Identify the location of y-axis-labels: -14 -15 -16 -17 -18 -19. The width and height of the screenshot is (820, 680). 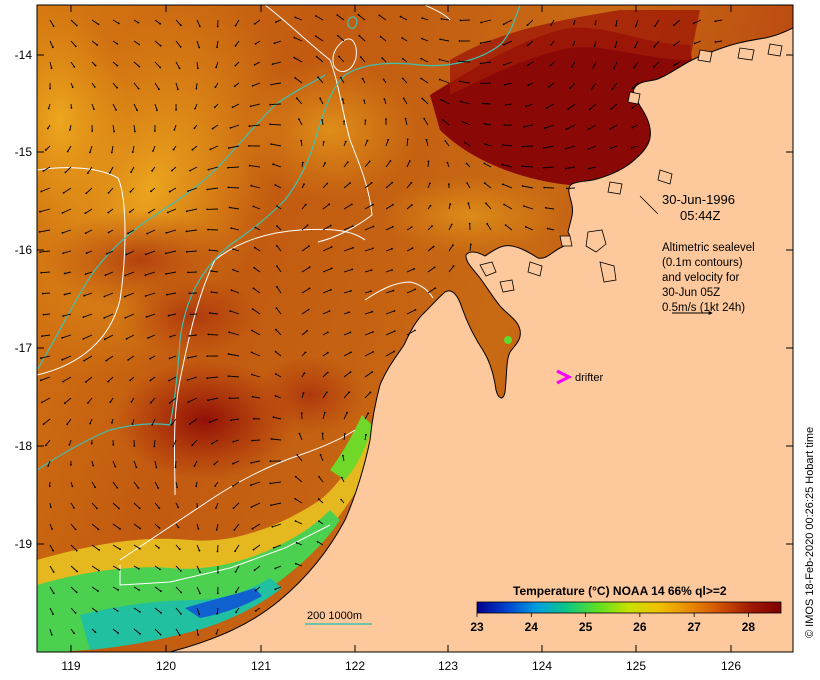
(24, 299).